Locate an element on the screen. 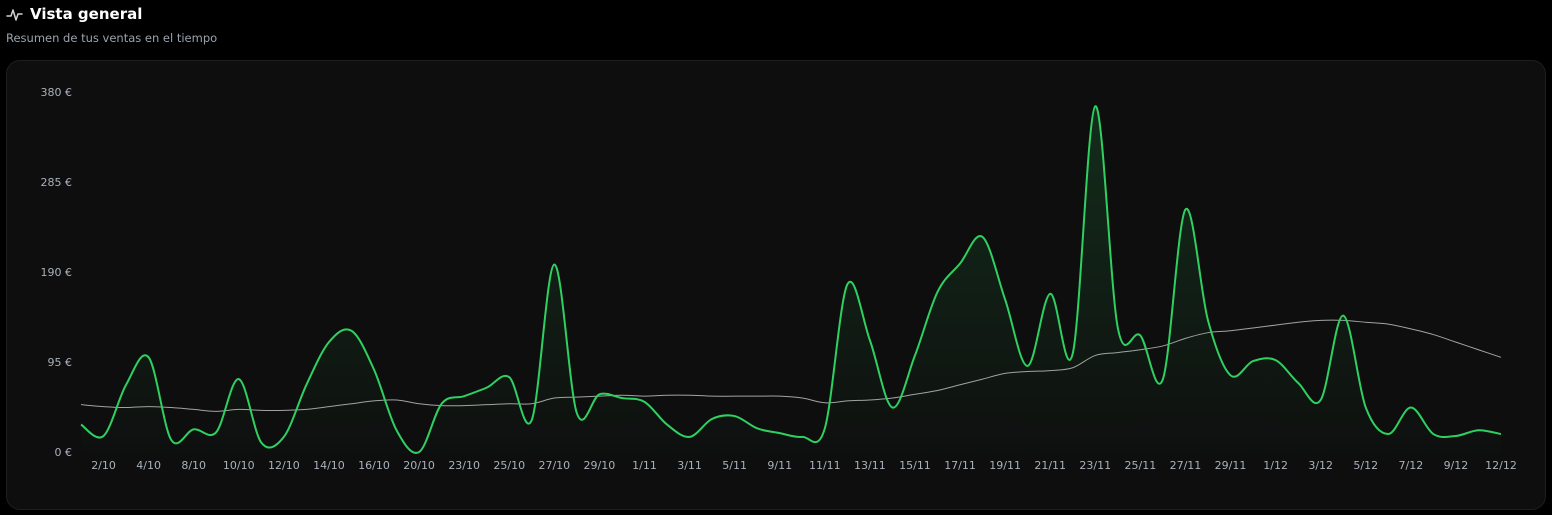 The image size is (1552, 515). x-tick-label: 11/11 is located at coordinates (825, 465).